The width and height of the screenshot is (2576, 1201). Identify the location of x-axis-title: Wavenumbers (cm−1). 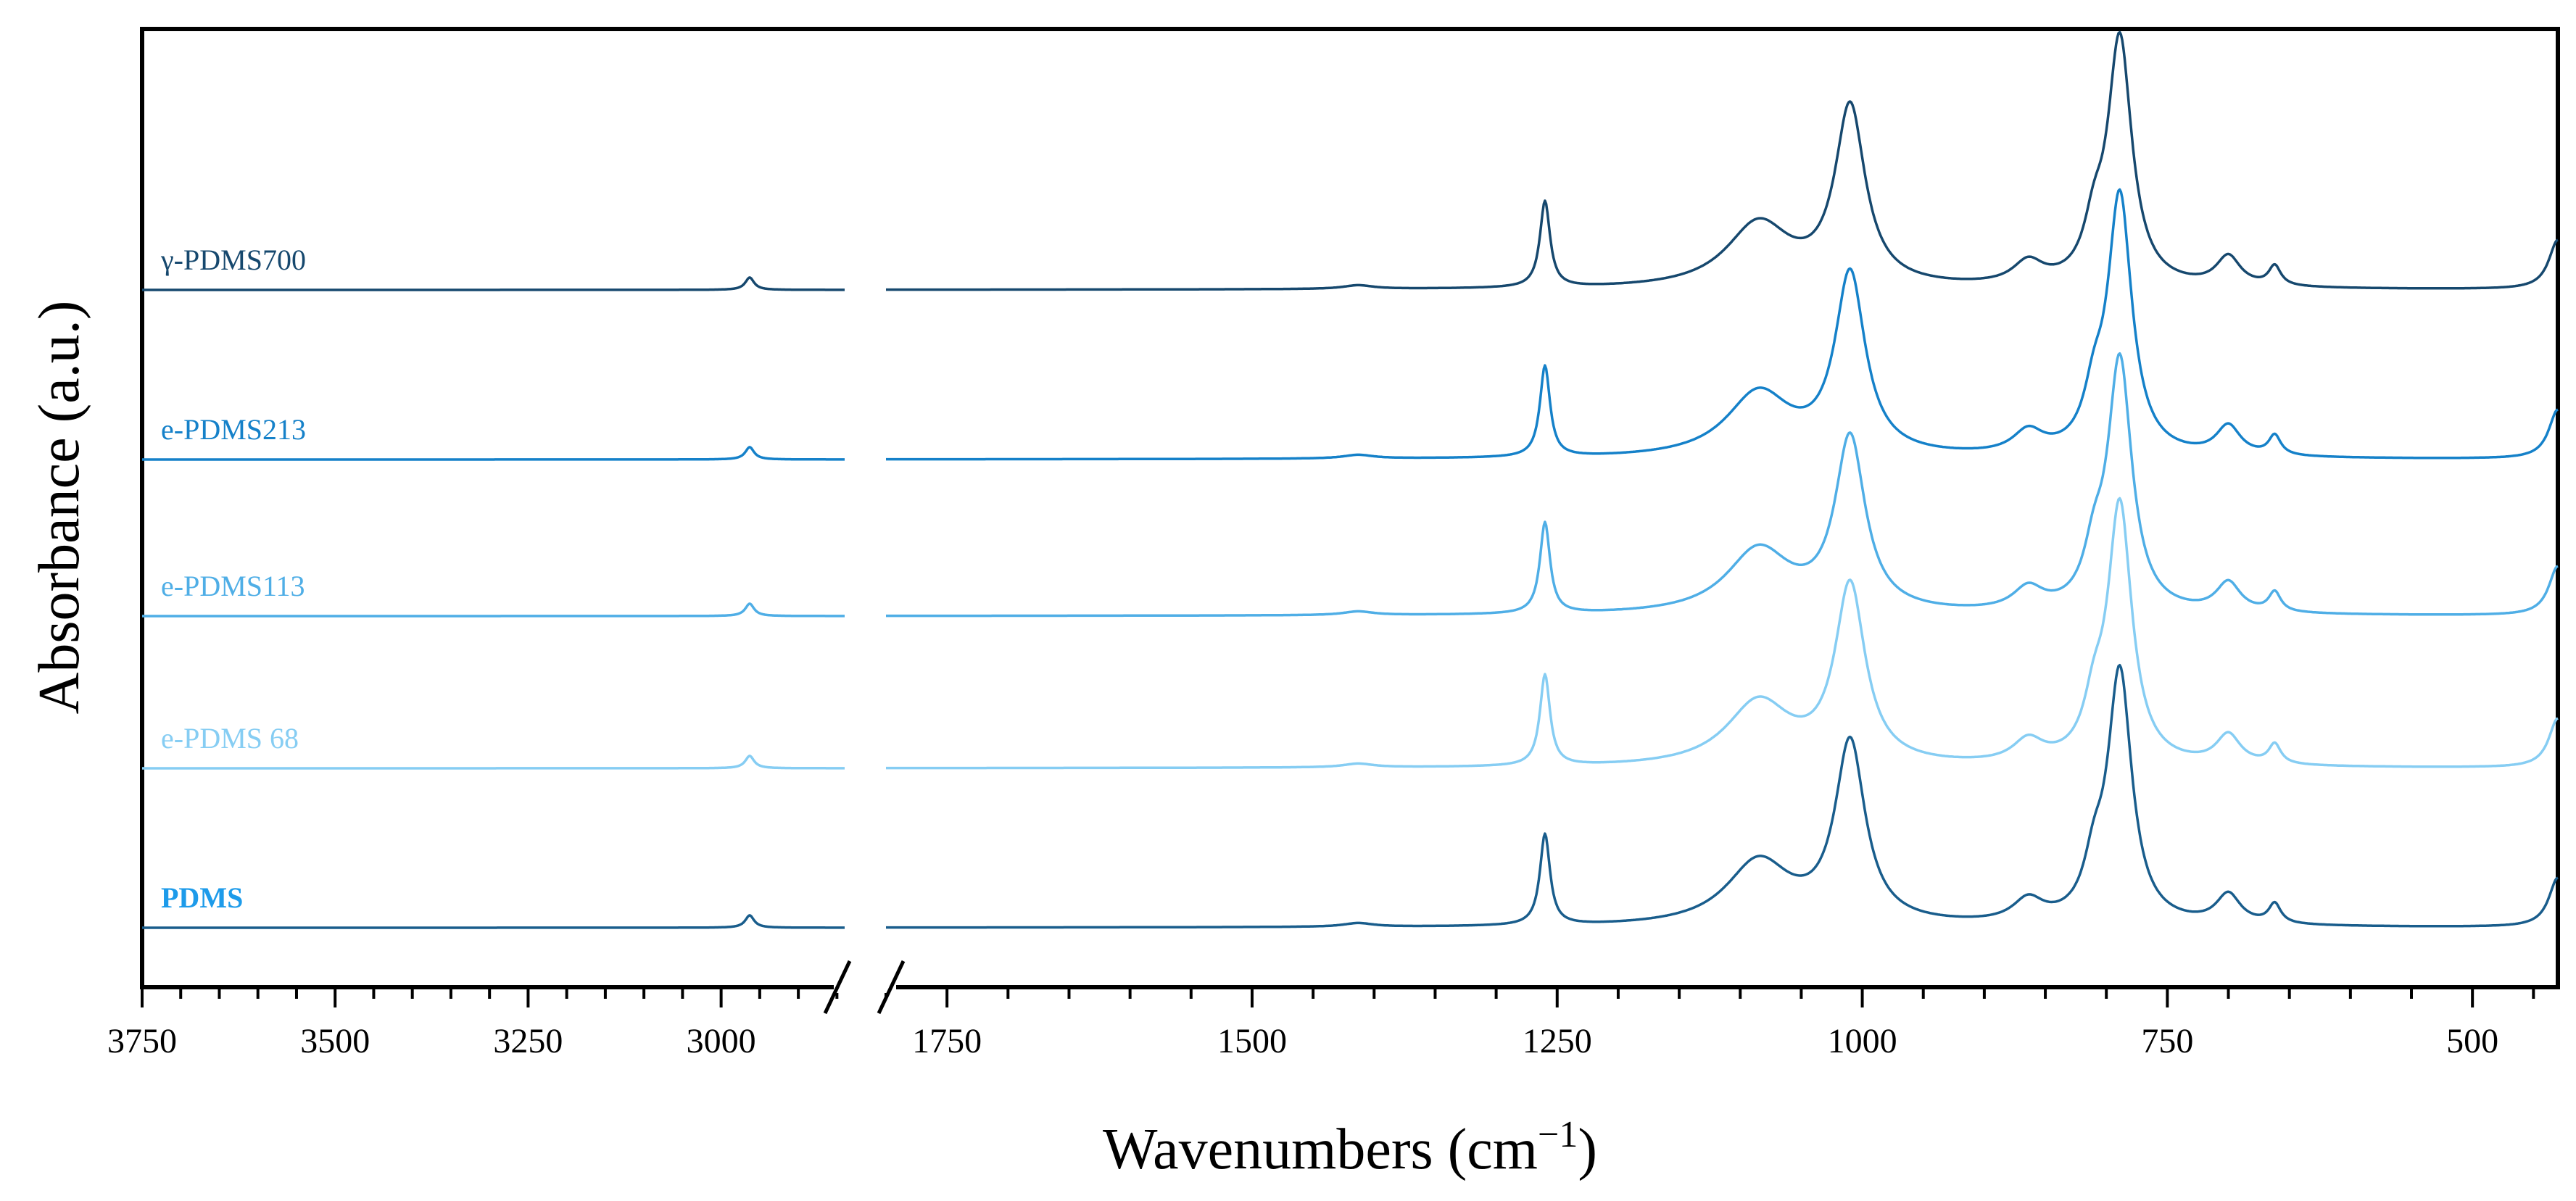
(1350, 1147).